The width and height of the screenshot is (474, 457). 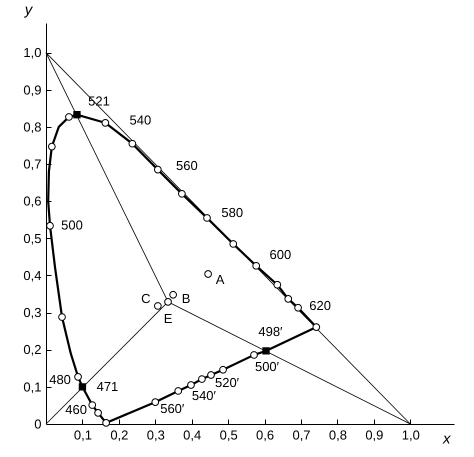 What do you see at coordinates (229, 435) in the screenshot?
I see `x-tick-label: 0,5` at bounding box center [229, 435].